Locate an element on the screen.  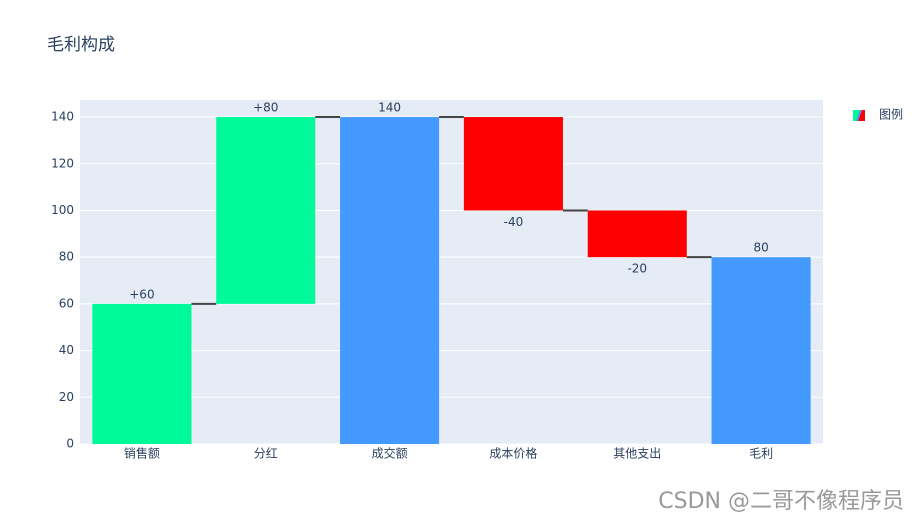
legend-label: 图例 is located at coordinates (891, 115).